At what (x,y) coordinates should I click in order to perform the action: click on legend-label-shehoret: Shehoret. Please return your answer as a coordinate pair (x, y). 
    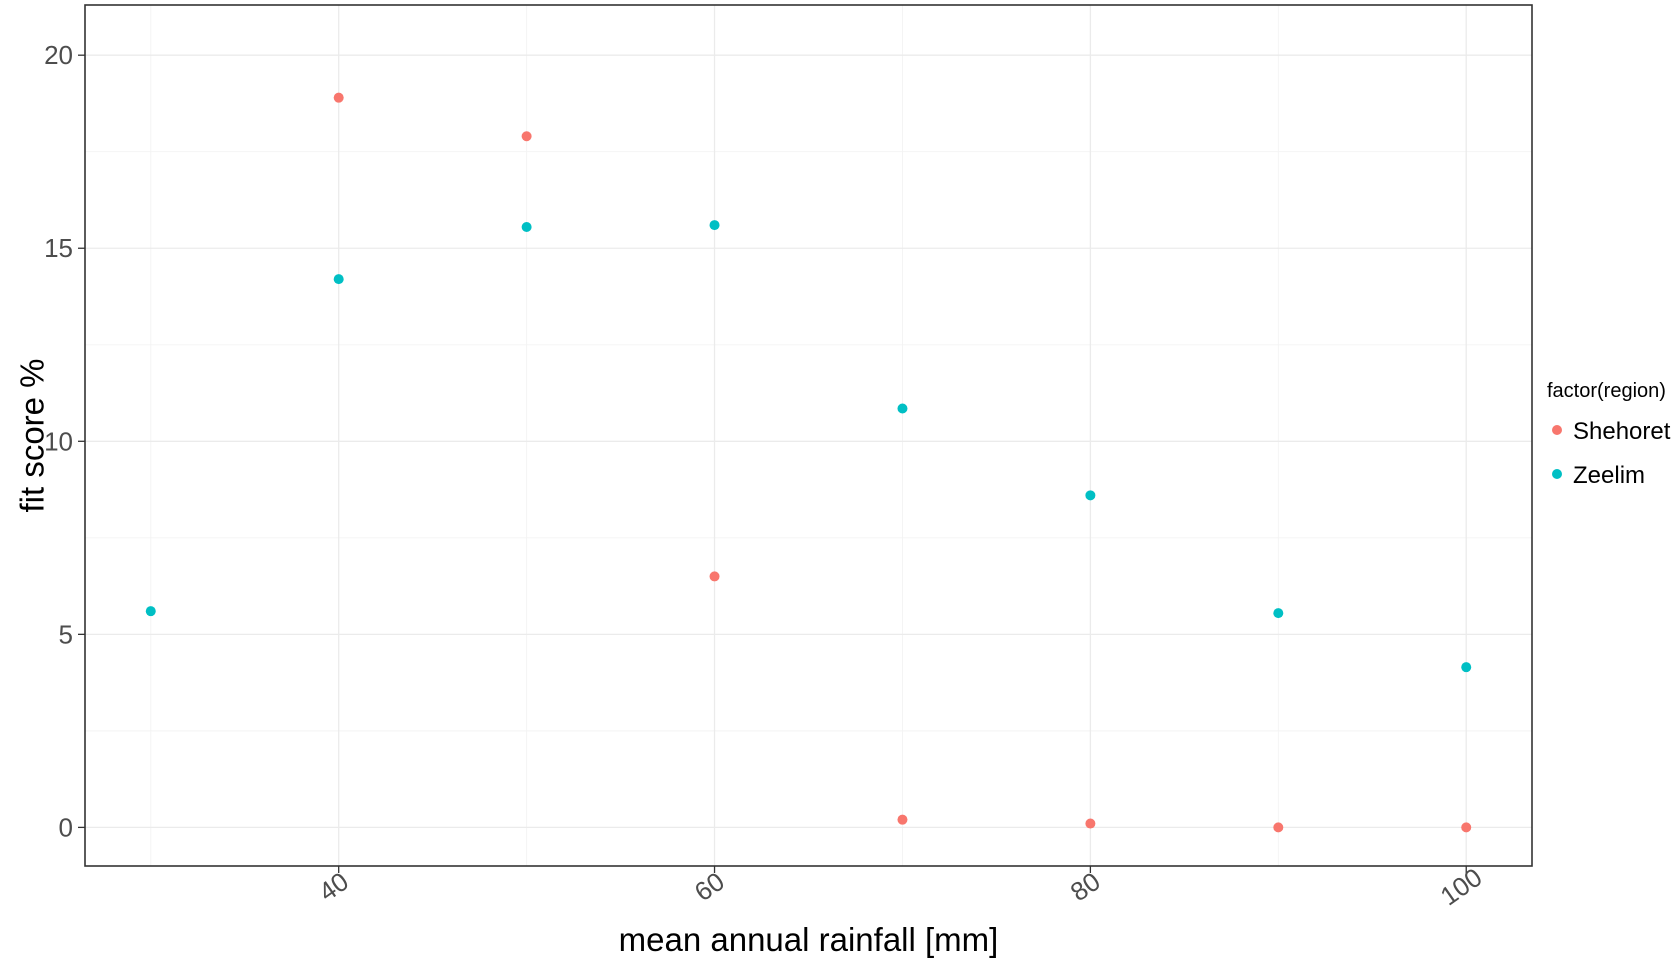
    Looking at the image, I should click on (1622, 431).